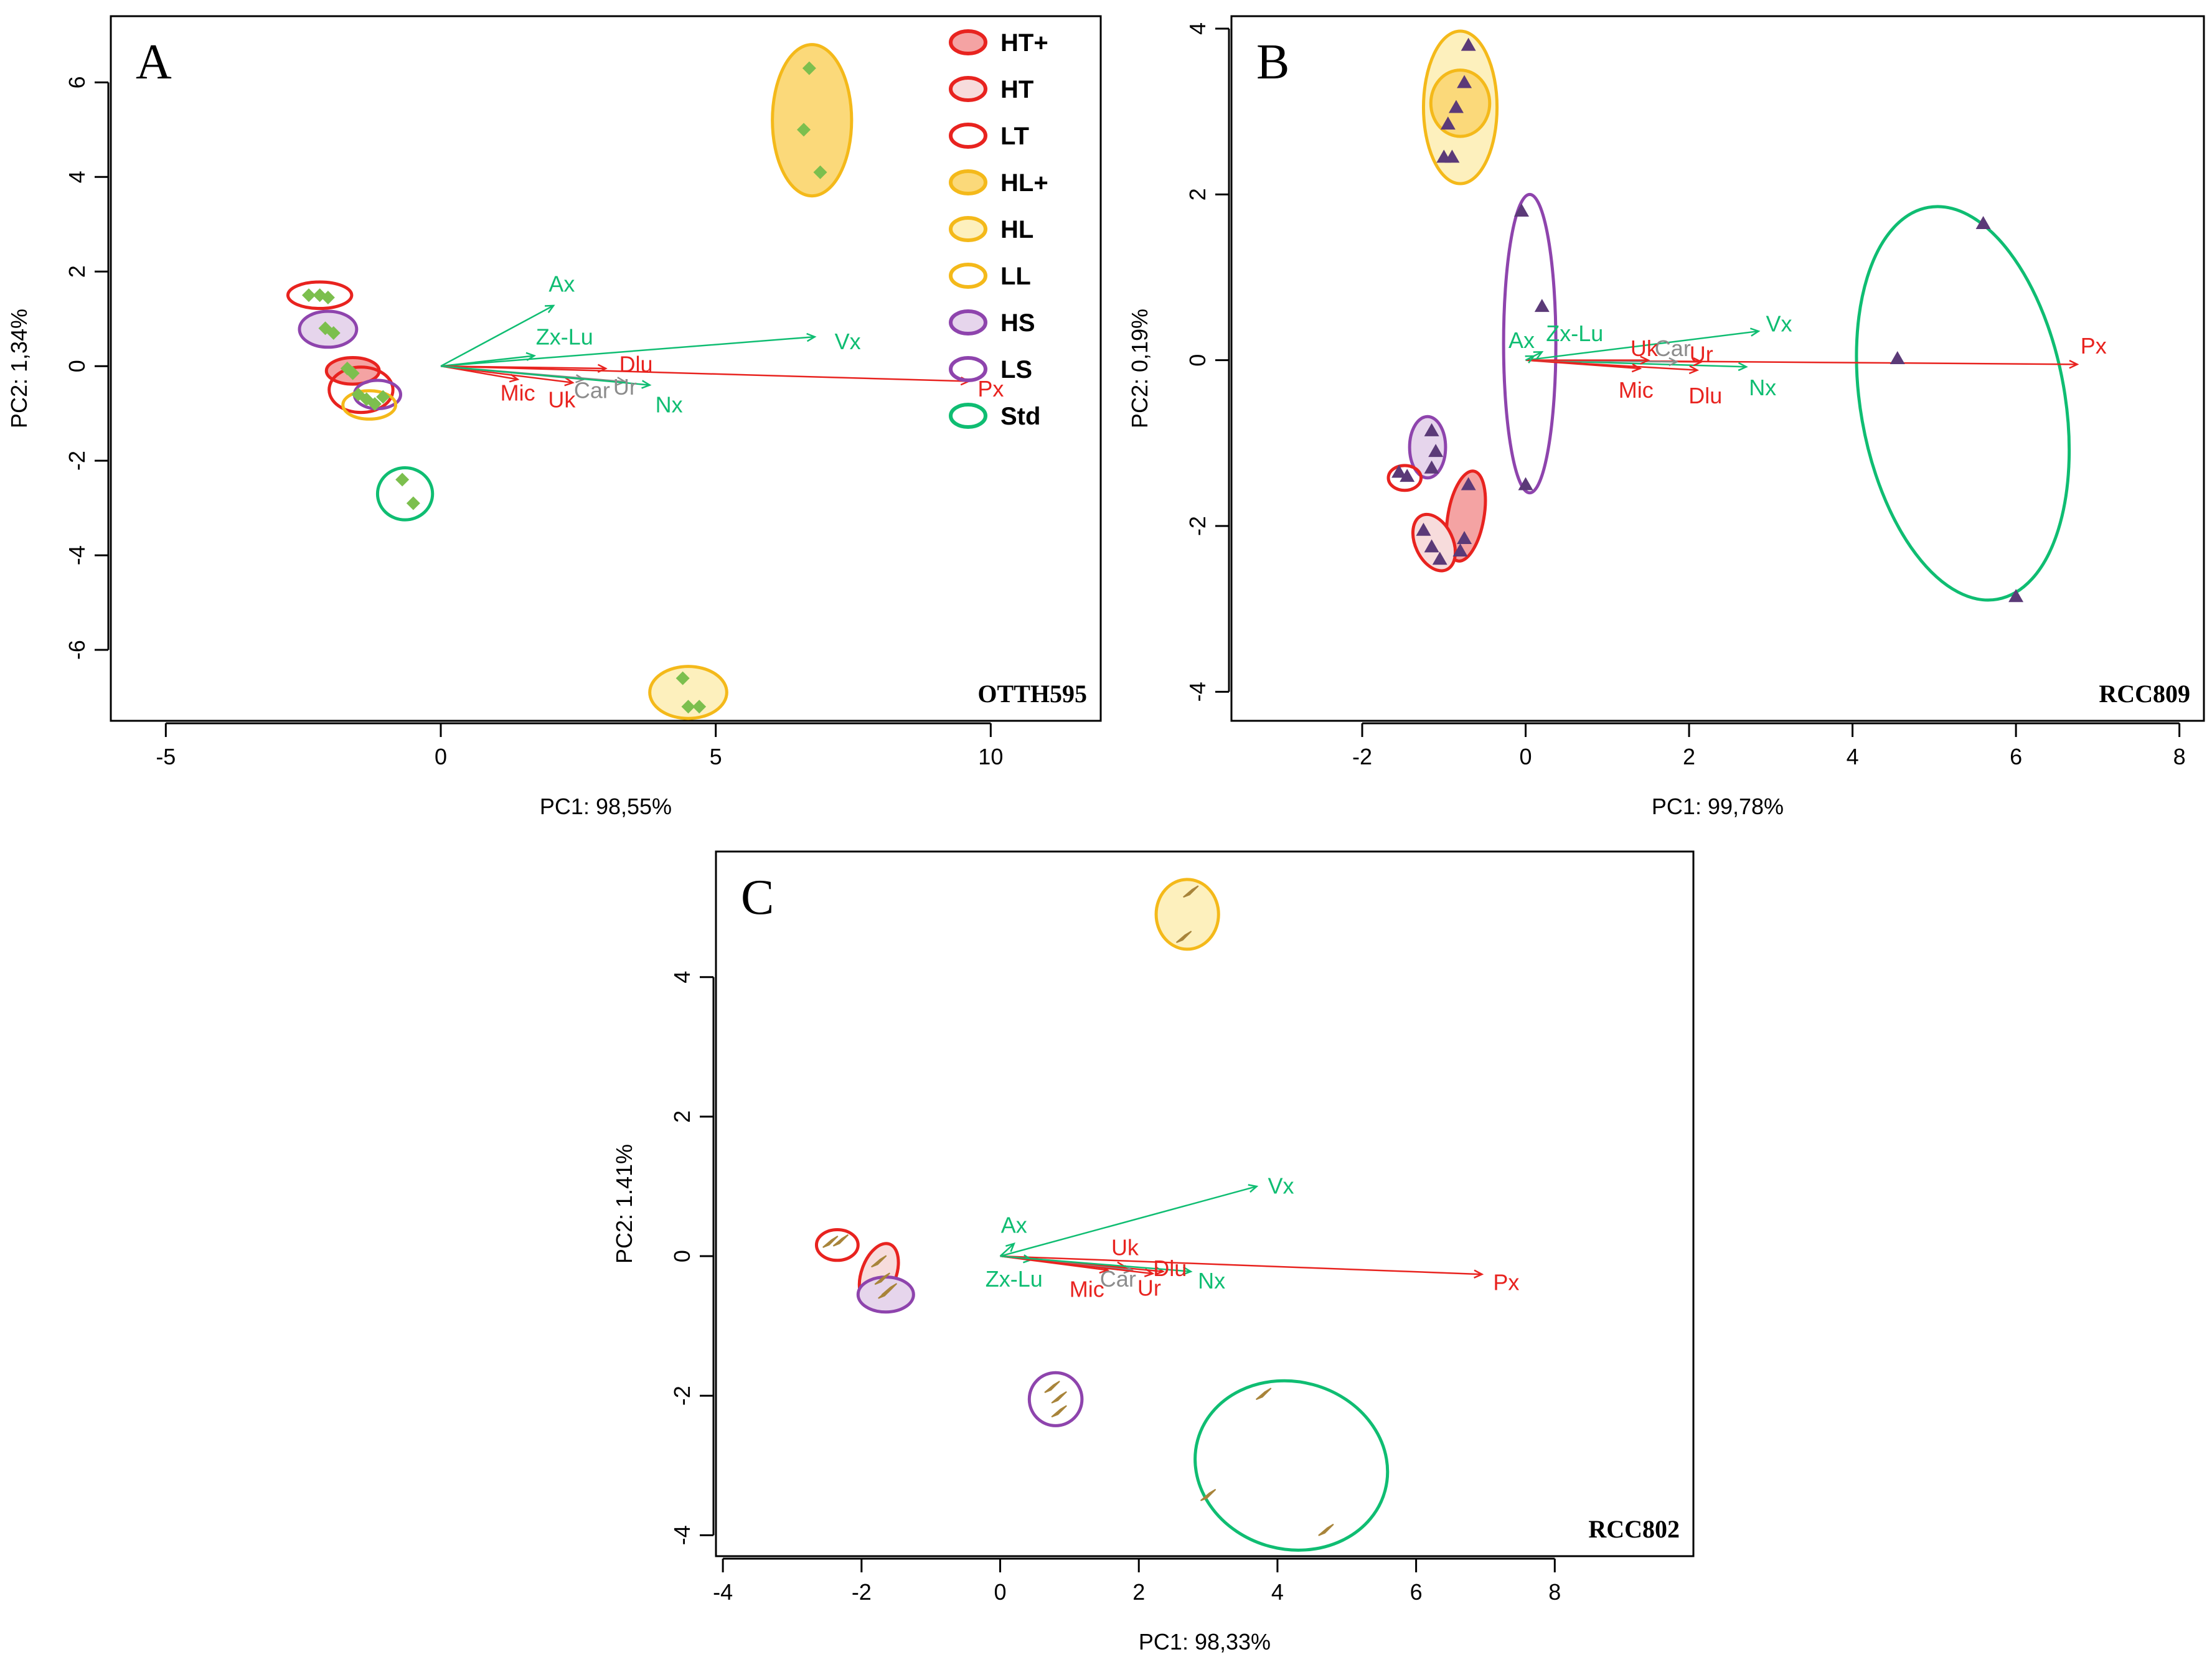 This screenshot has height=1657, width=2212. I want to click on legend-item: HL, so click(991, 230).